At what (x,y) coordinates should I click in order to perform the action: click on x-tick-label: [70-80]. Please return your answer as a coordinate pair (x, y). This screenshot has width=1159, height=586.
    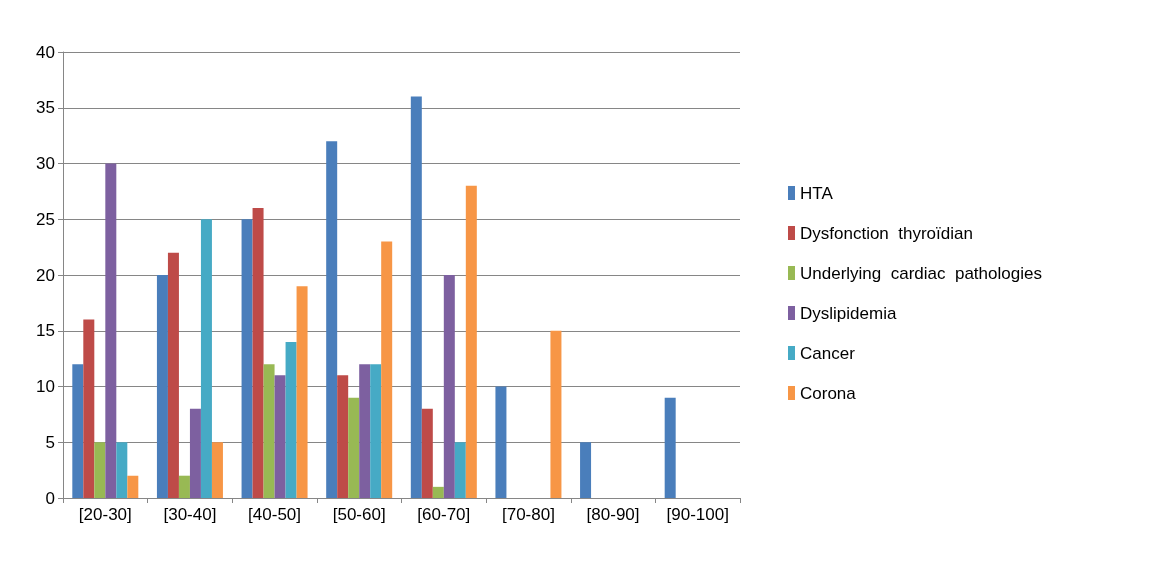
    Looking at the image, I should click on (528, 514).